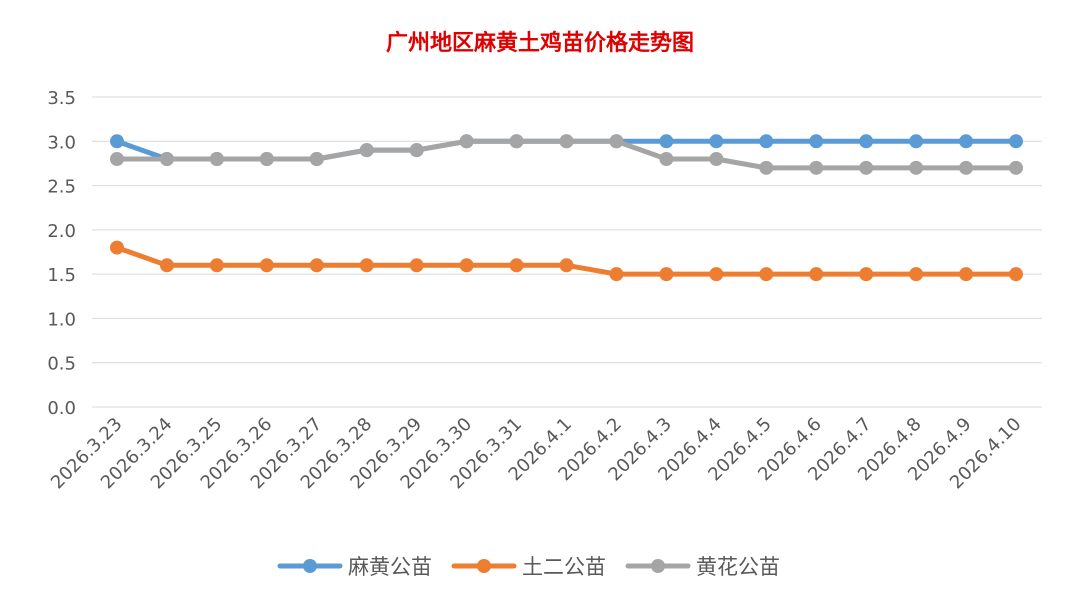  I want to click on y-tick-label: 2.0, so click(61, 231).